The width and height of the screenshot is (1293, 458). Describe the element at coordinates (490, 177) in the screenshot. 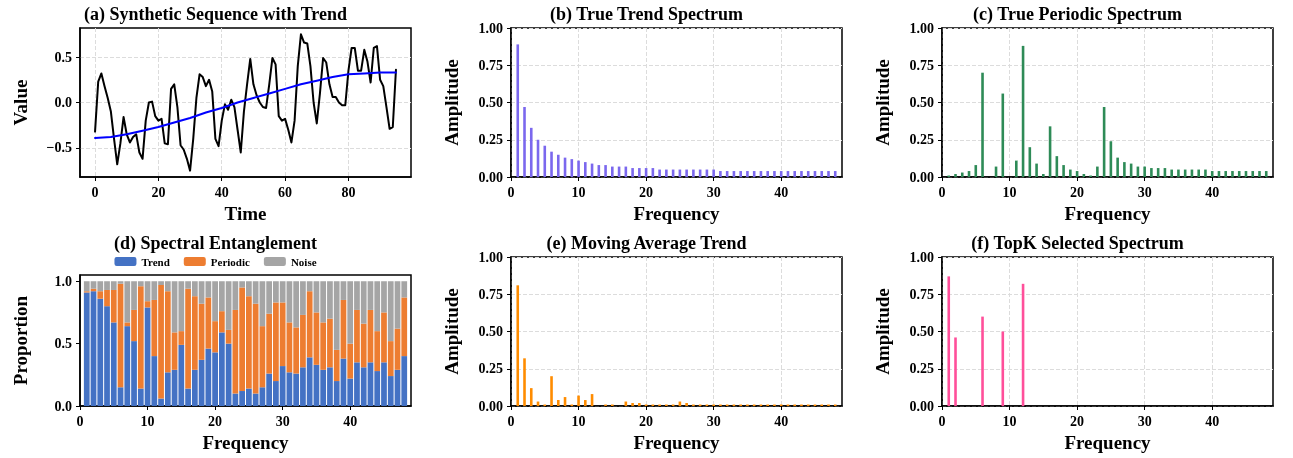

I see `y-tick-label: 0.00` at that location.